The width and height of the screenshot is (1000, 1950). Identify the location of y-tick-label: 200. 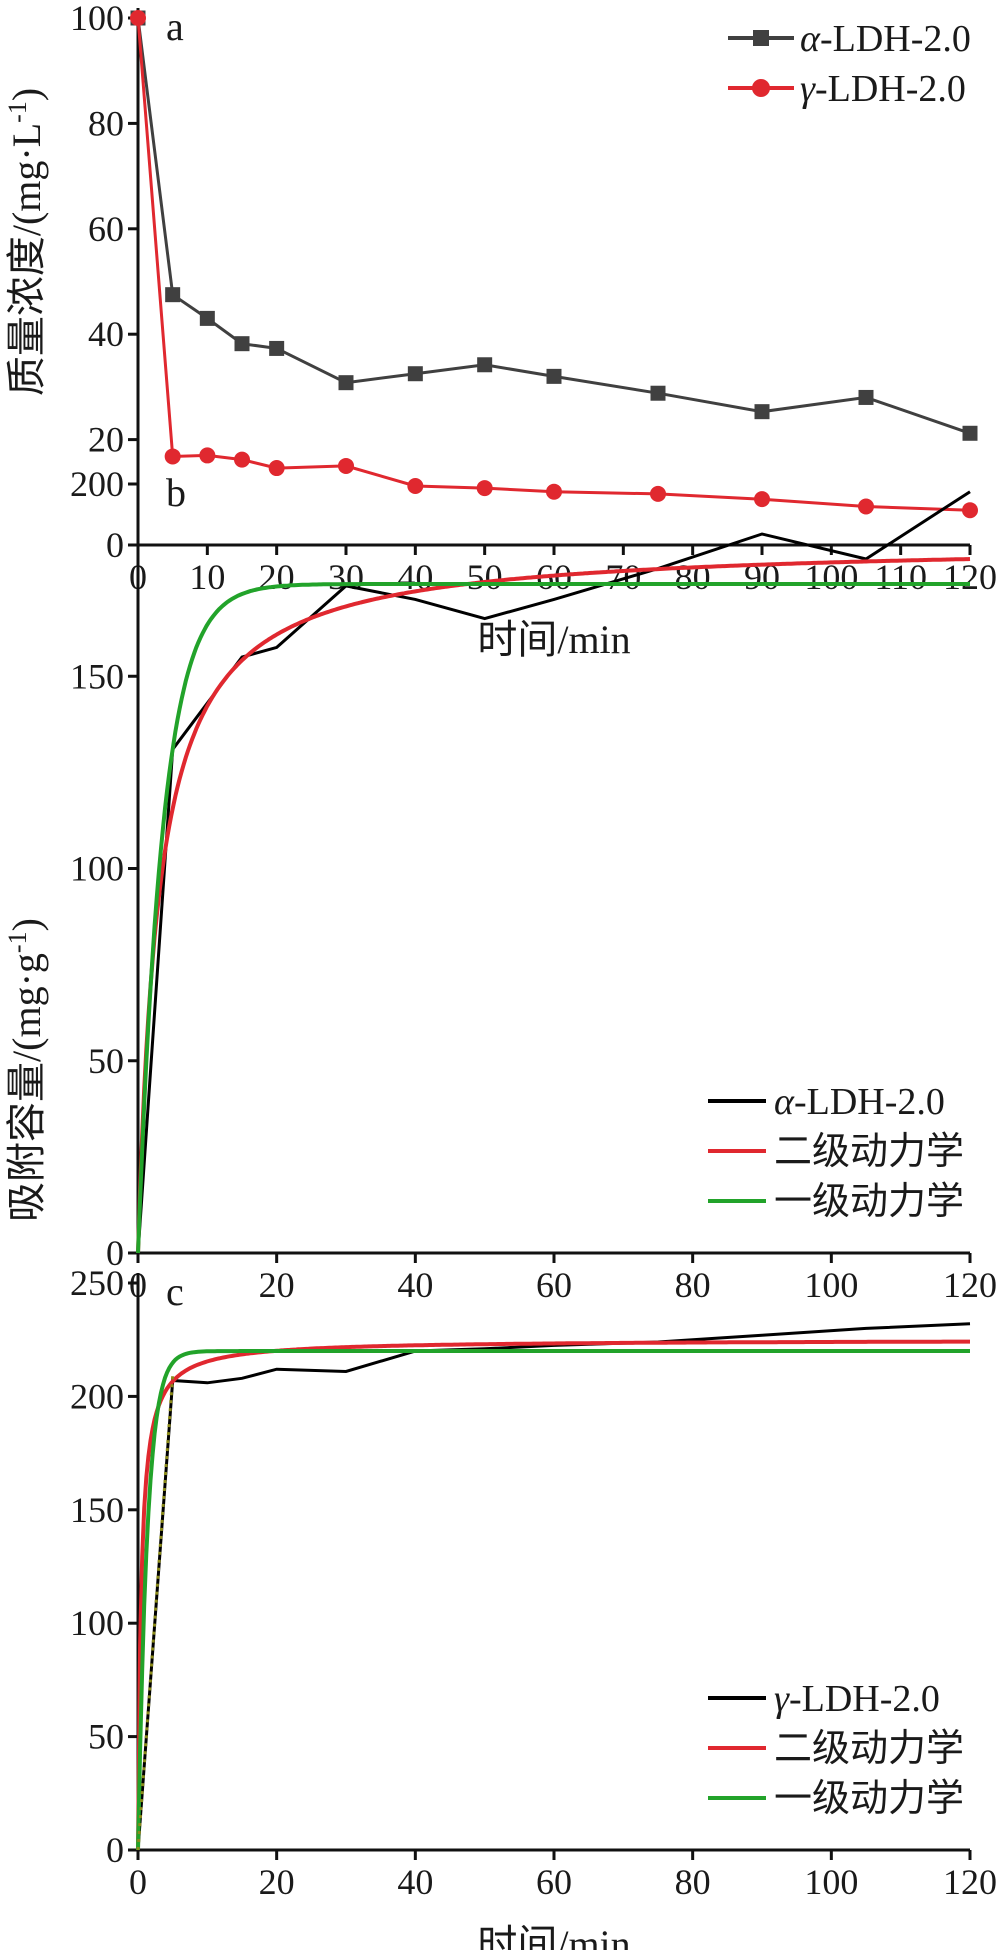
(97, 1396).